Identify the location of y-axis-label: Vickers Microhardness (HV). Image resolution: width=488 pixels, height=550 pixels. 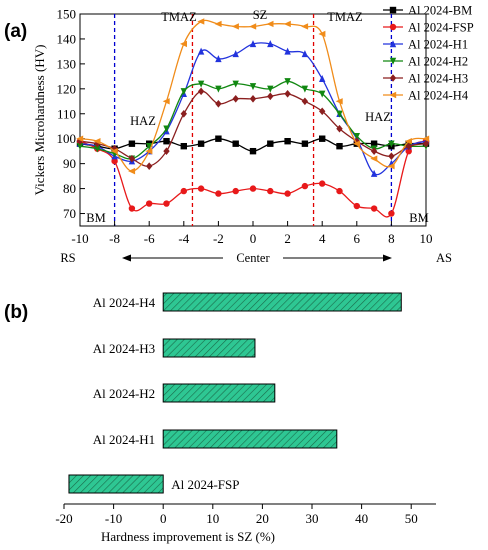
(39, 120).